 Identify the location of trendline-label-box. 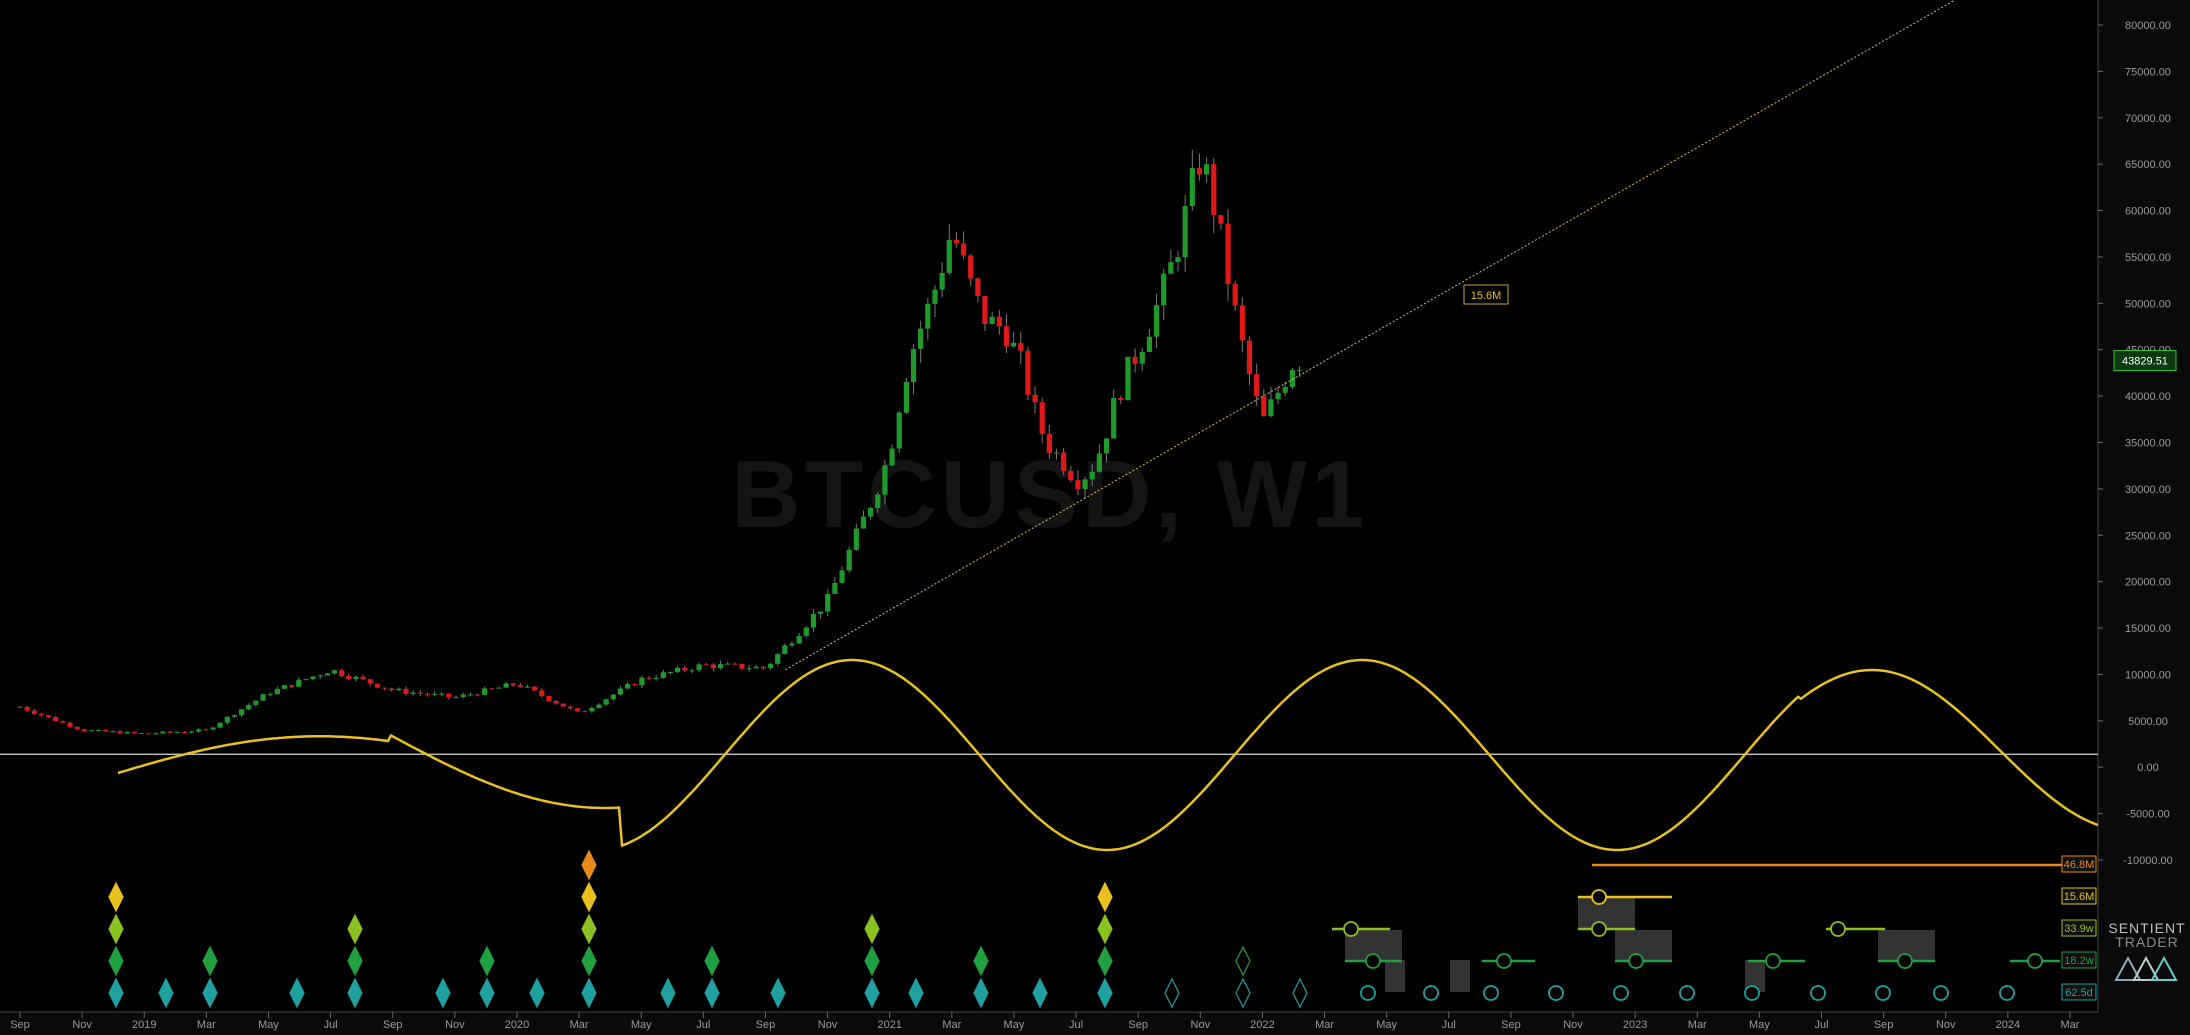
(1486, 294).